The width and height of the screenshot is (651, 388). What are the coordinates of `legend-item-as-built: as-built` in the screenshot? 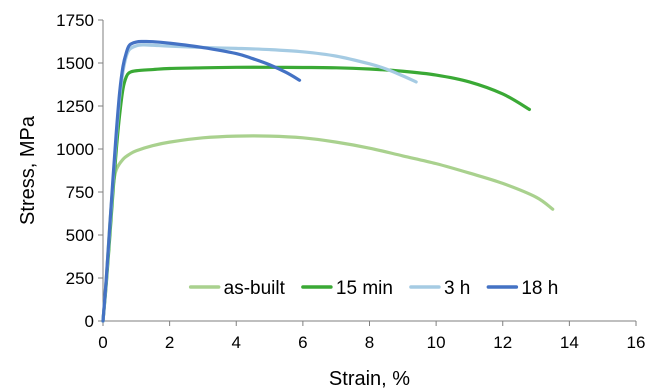 It's located at (237, 288).